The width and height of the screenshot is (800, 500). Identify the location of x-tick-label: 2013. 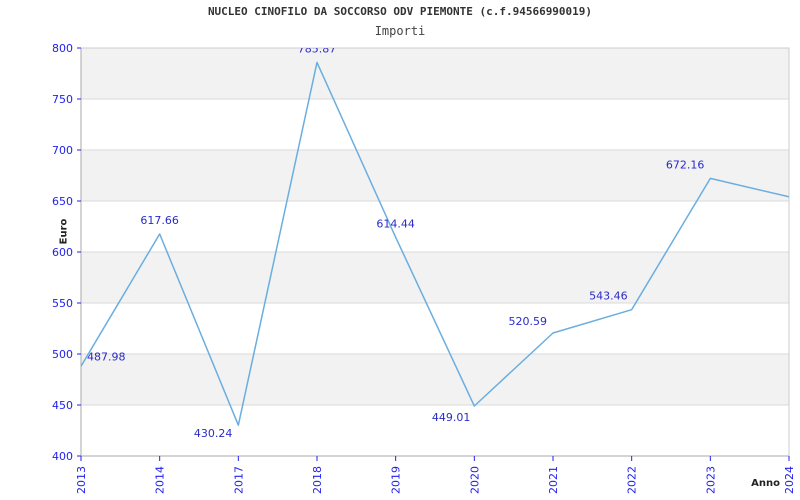
(81, 480).